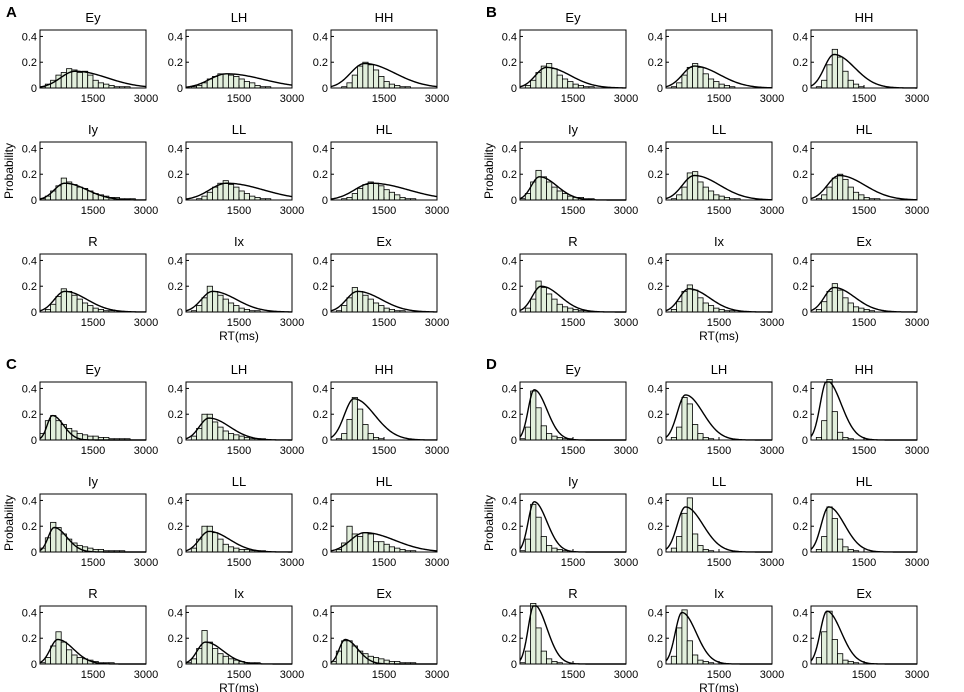 The image size is (964, 692). Describe the element at coordinates (716, 521) in the screenshot. I see `subplot-ll: LL 0 0.2 0.4 1500 3000` at that location.